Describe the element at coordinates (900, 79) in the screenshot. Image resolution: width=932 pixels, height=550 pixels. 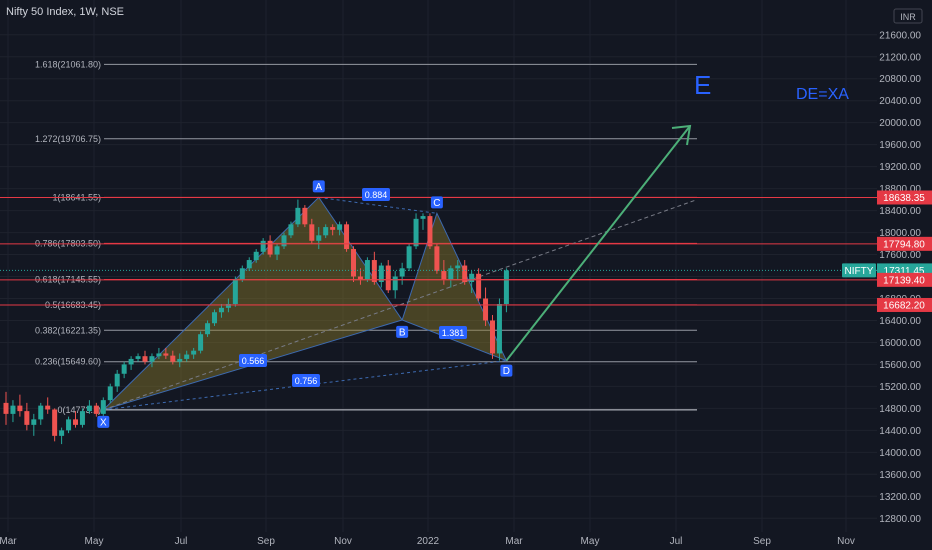
I see `y-axis-tick-label: 20800.00` at that location.